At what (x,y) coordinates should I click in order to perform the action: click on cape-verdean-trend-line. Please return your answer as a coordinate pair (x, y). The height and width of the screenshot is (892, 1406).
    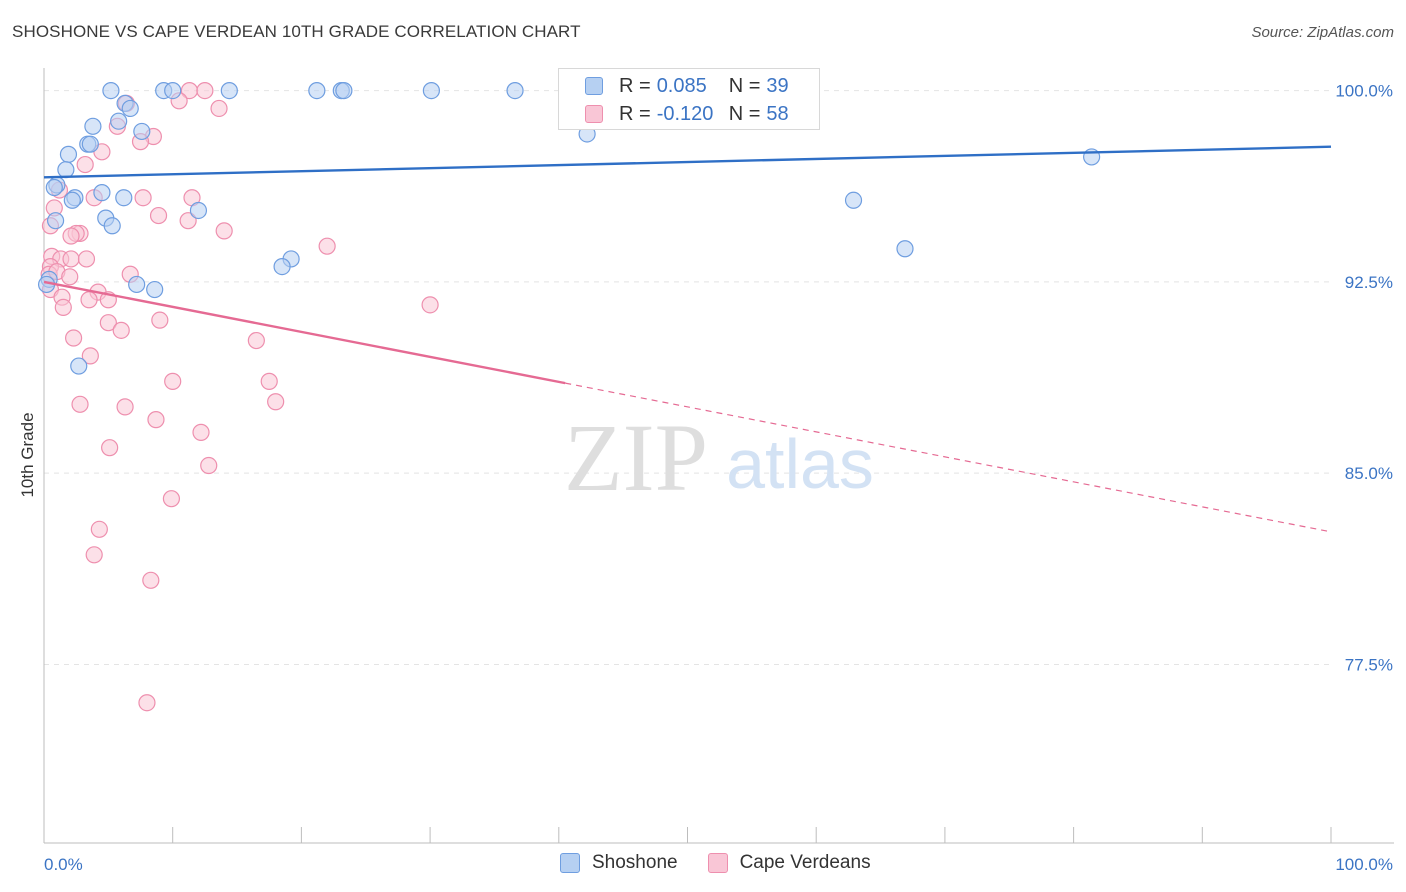
    Looking at the image, I should click on (304, 332).